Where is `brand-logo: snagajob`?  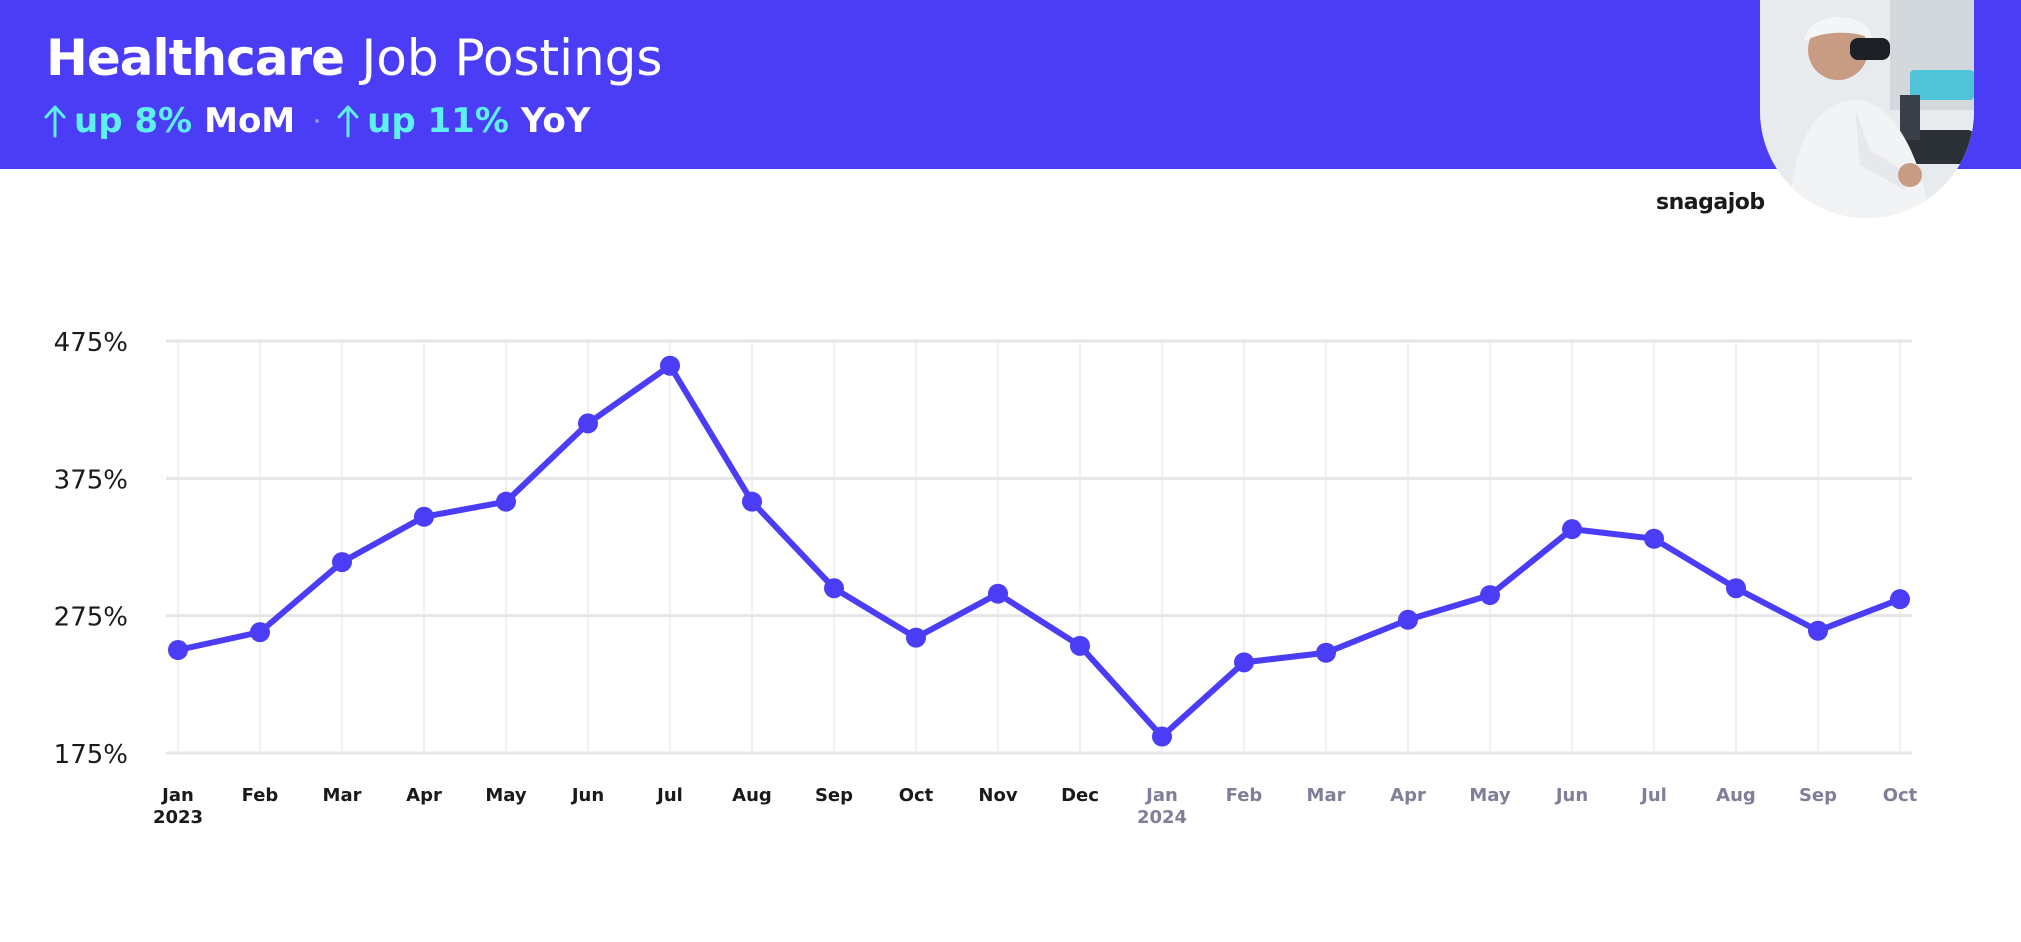
brand-logo: snagajob is located at coordinates (1710, 202).